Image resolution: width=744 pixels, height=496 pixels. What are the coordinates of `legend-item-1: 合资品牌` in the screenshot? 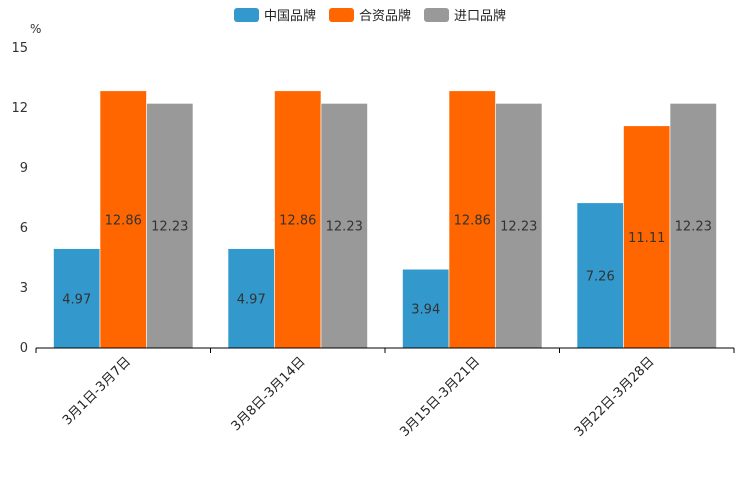 It's located at (370, 16).